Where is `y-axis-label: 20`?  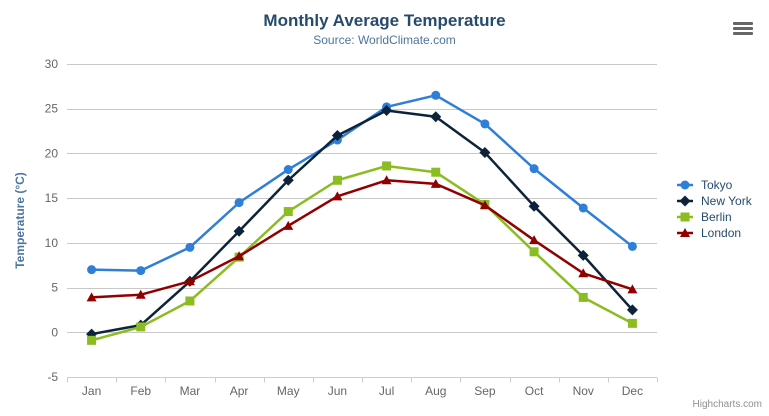 y-axis-label: 20 is located at coordinates (52, 153).